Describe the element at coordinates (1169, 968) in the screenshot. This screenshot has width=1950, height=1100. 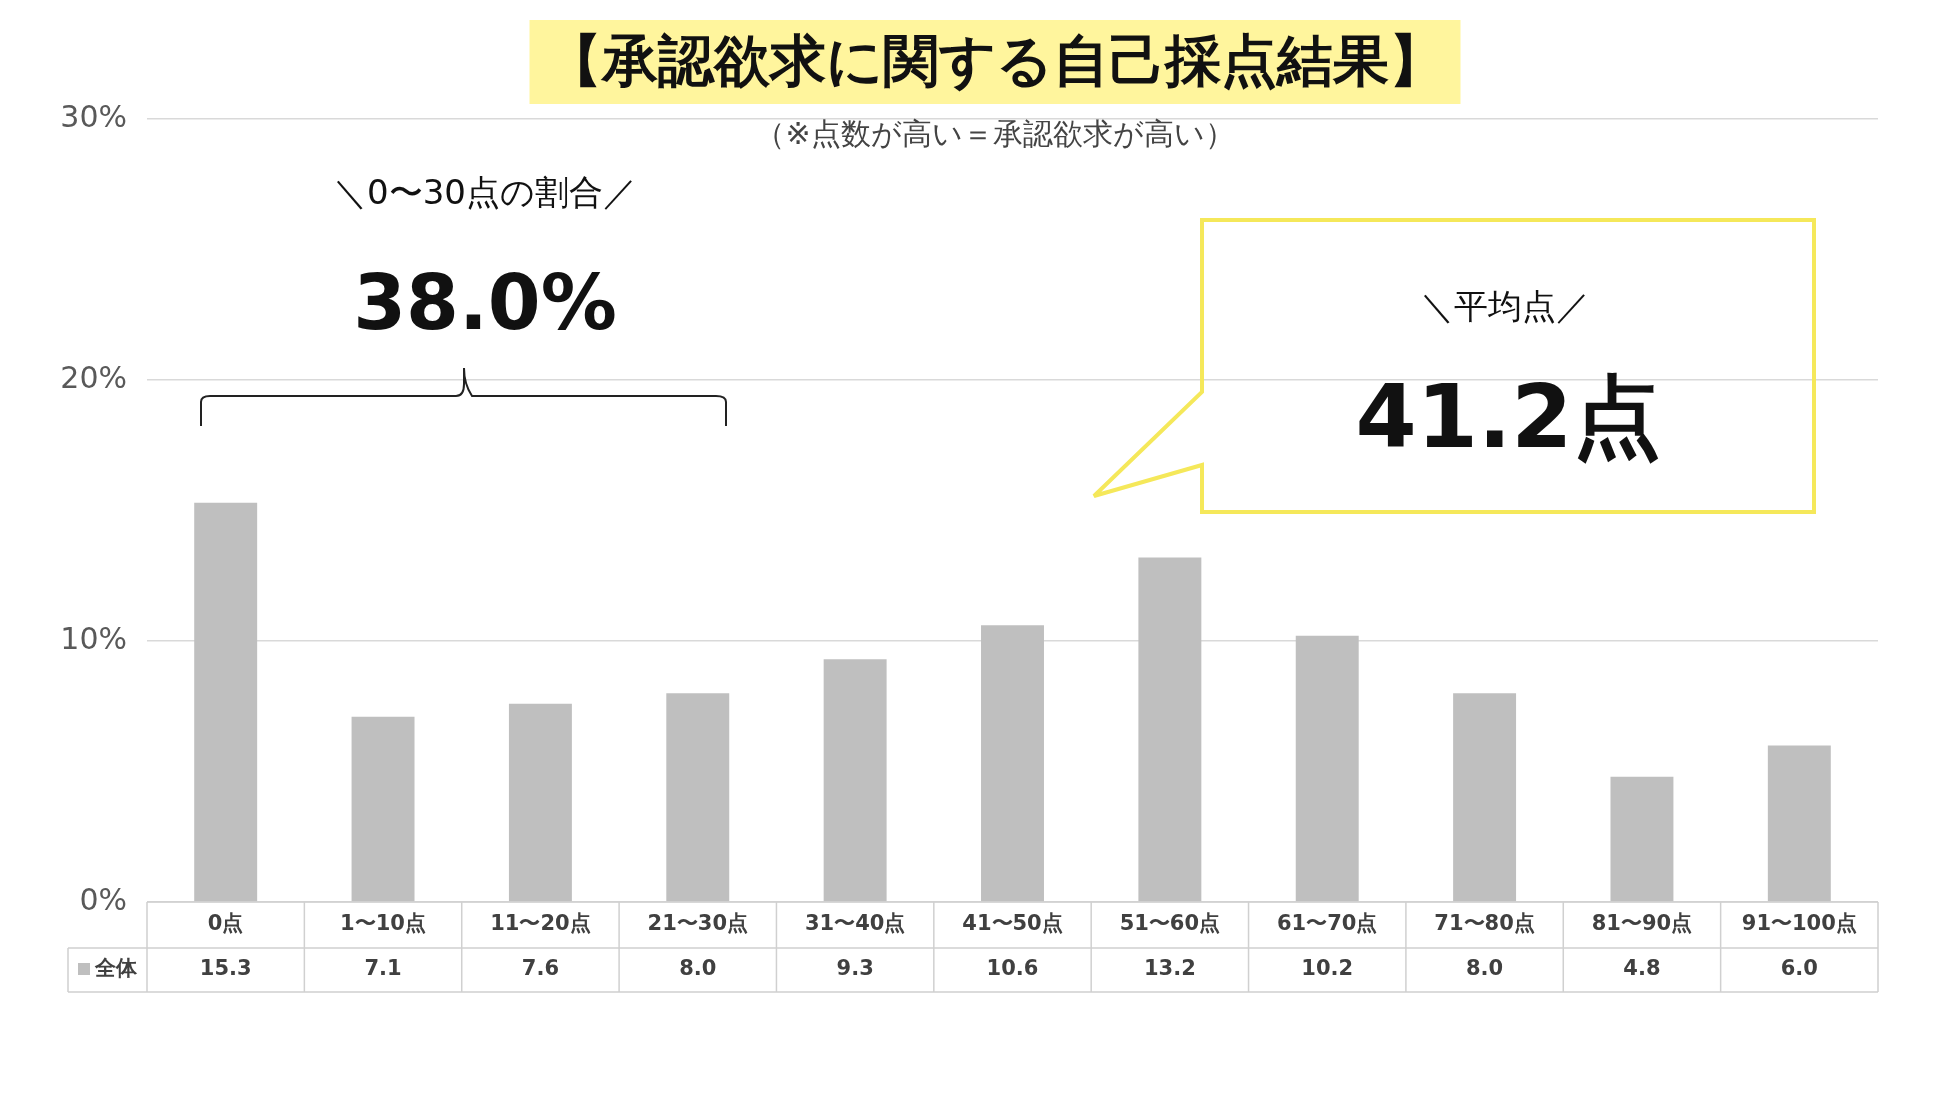
I see `data-label: 13.2` at that location.